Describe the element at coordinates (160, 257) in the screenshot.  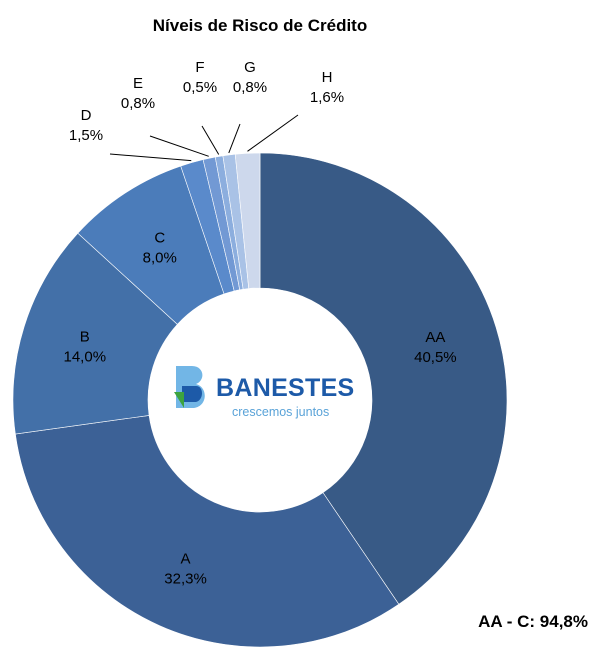
I see `slice-value-label: 8,0%` at that location.